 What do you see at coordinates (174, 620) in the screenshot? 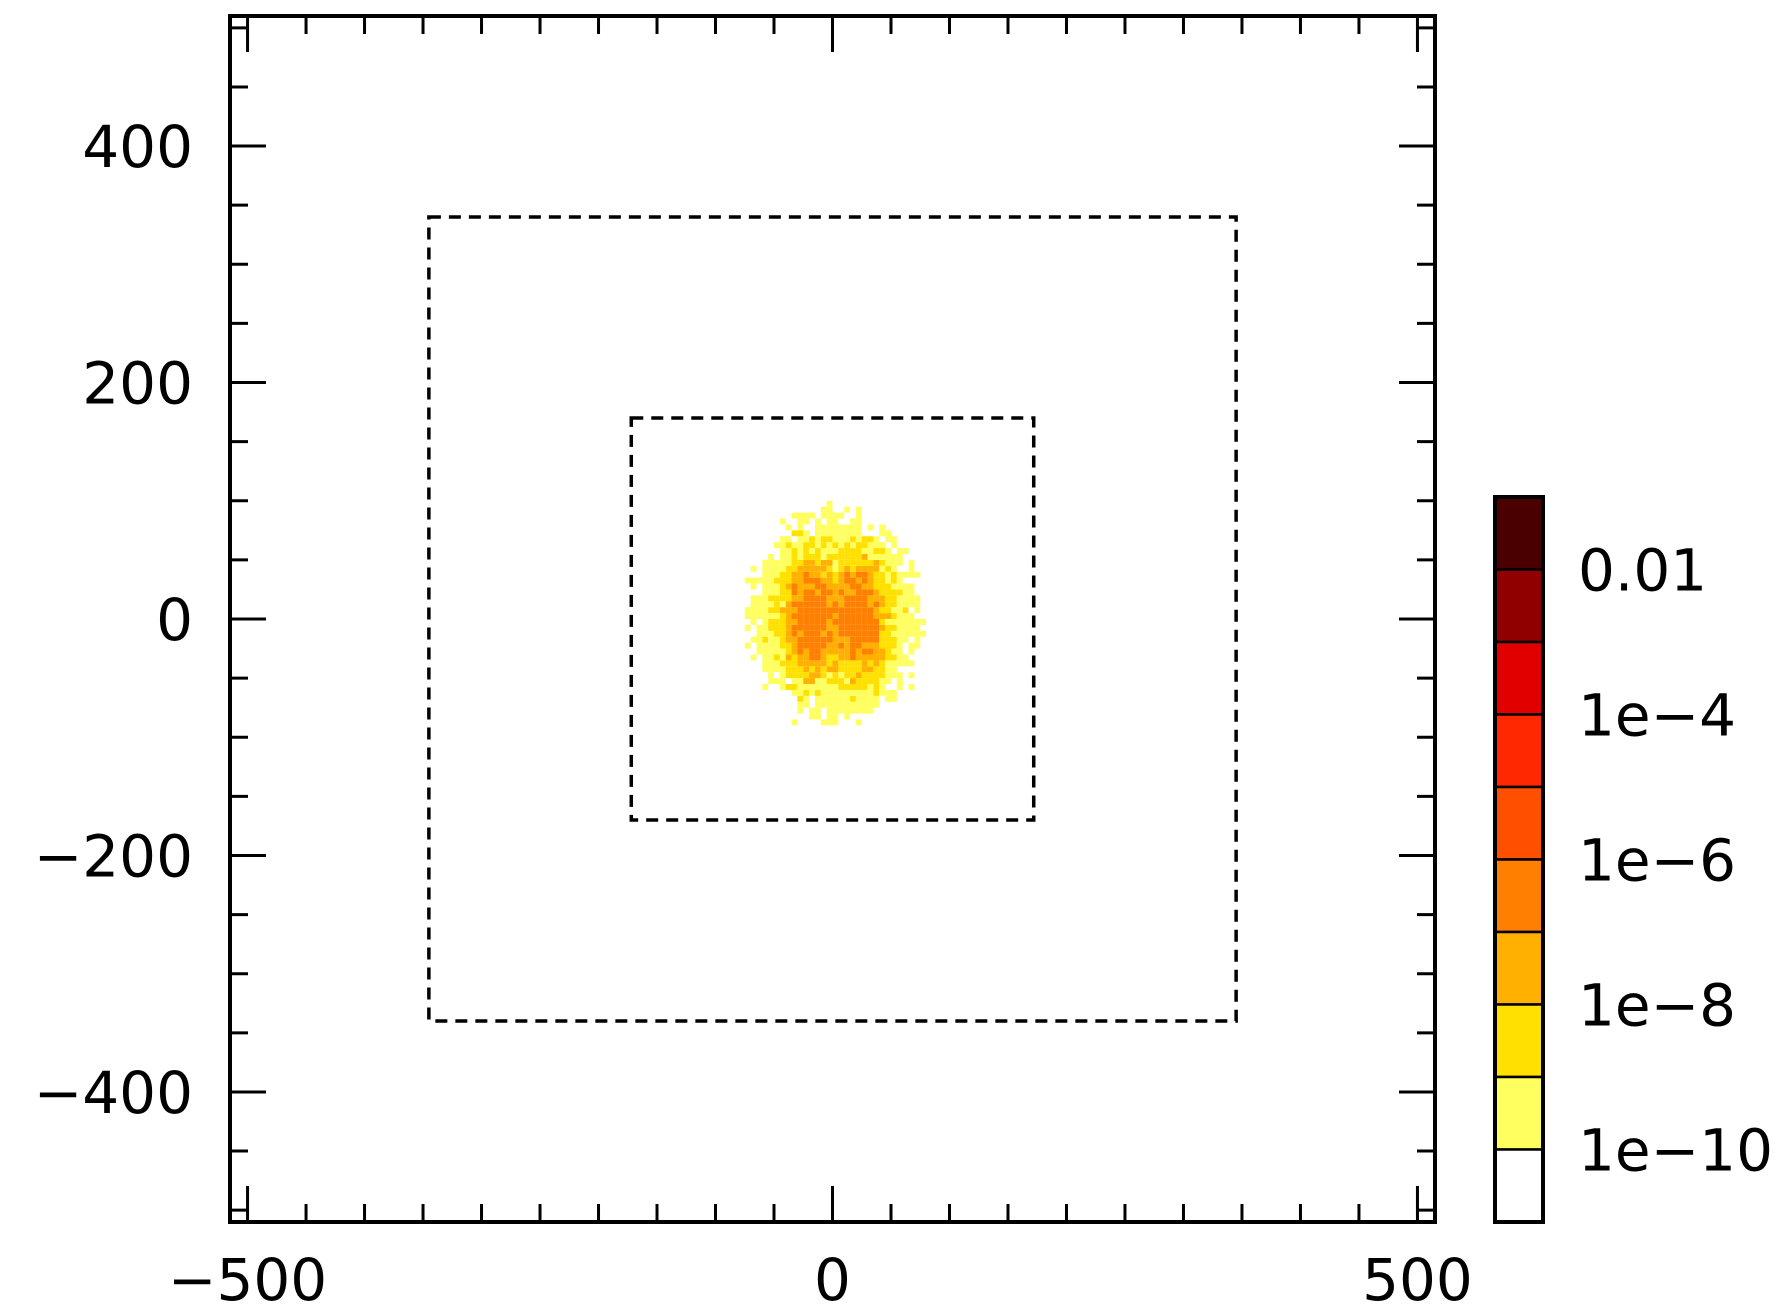
I see `y-tick-label: 0` at bounding box center [174, 620].